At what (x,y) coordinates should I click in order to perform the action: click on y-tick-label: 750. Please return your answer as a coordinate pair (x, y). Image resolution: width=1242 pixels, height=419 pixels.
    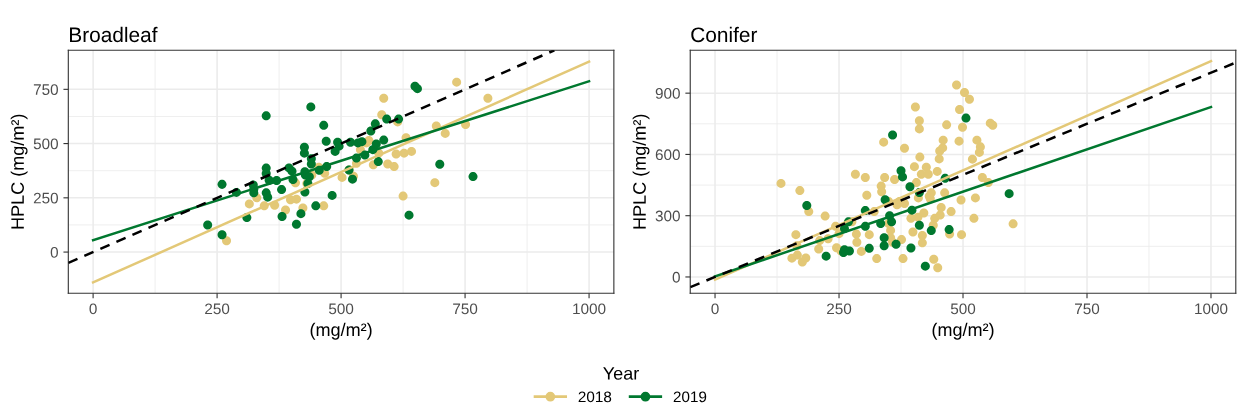
    Looking at the image, I should click on (45, 90).